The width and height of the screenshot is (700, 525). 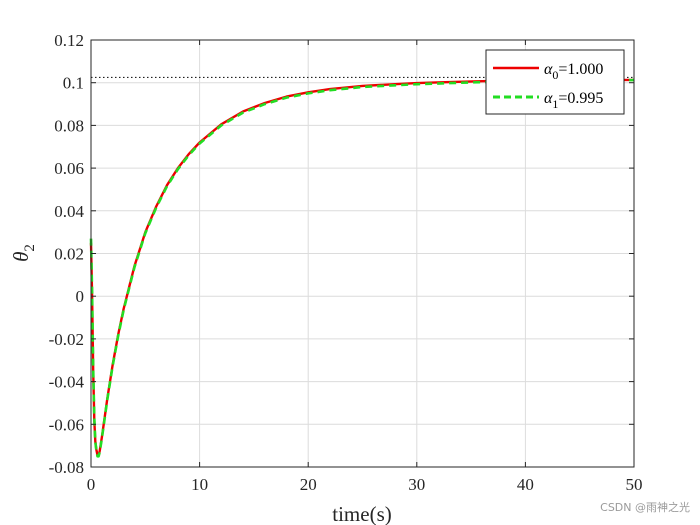 I want to click on y-tick-label: -0.04, so click(x=67, y=382).